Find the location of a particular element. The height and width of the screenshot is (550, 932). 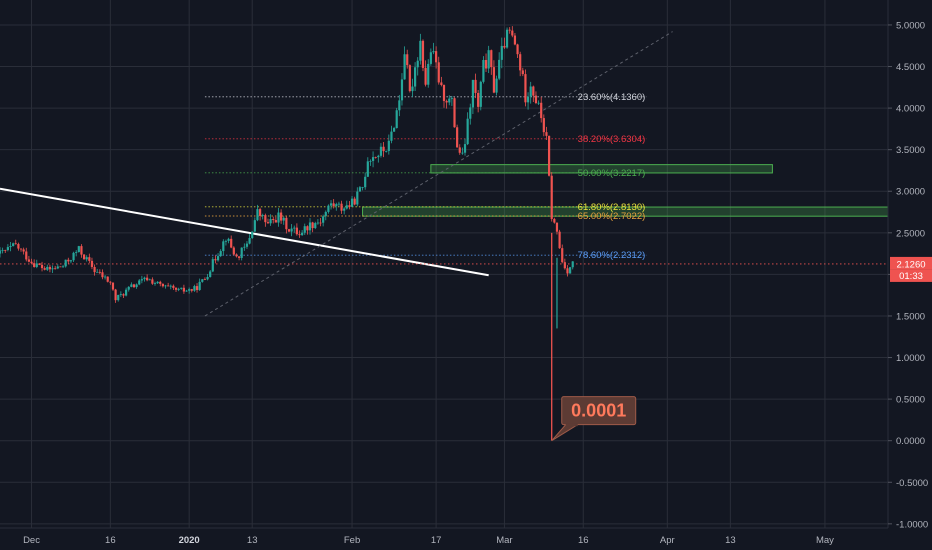

fib-level-label: 78.60%(2.2312) is located at coordinates (612, 255).